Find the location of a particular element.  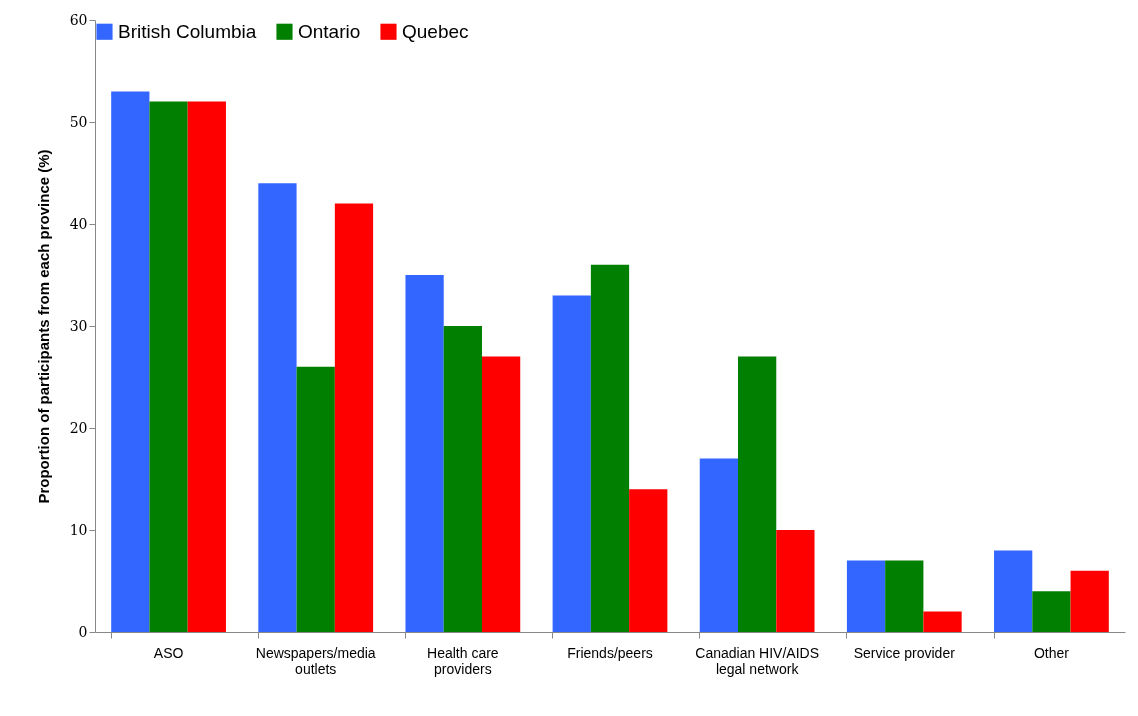

y-tick-label: 50 is located at coordinates (78, 121).